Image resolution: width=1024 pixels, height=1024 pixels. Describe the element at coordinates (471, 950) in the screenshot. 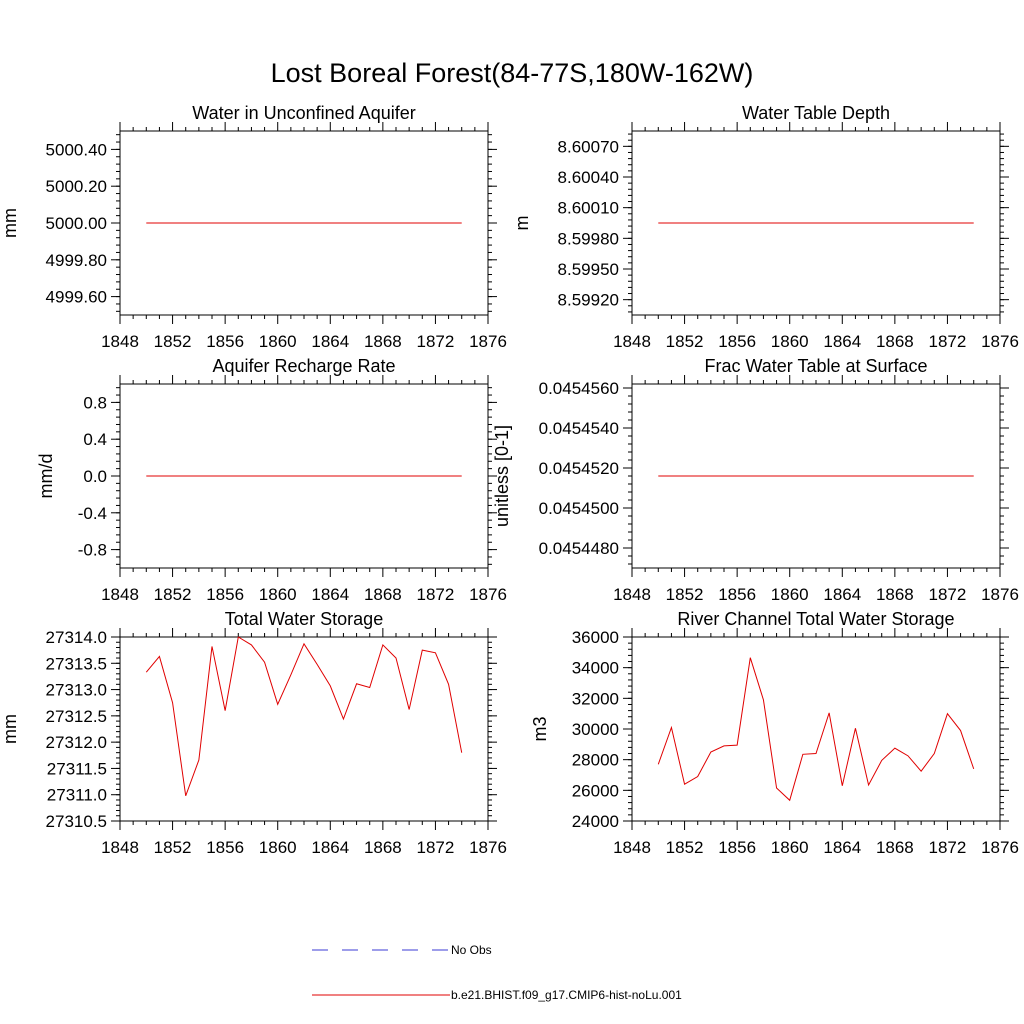

I see `legend-label-no-obs: No Obs` at that location.